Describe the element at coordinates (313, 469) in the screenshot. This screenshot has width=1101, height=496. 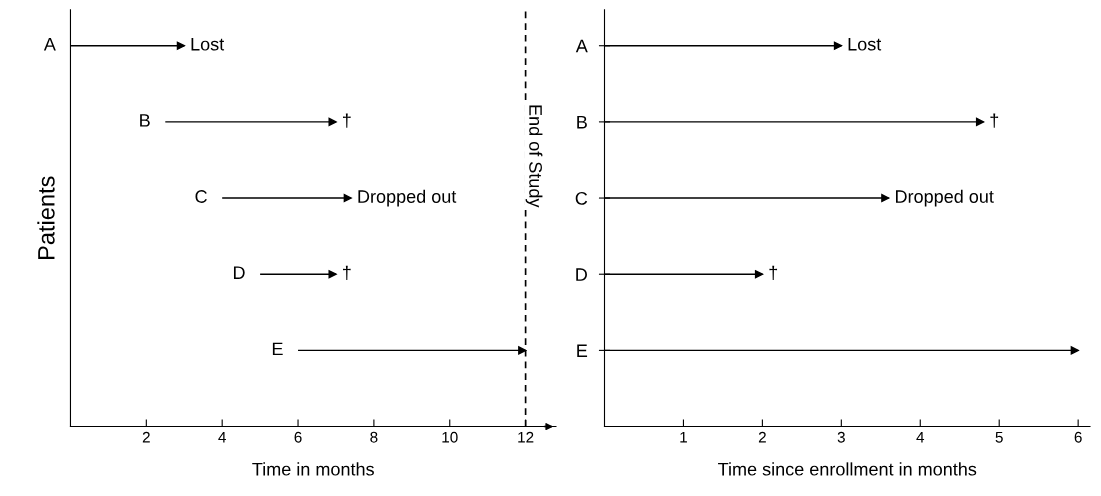
I see `x-axis-title: Time in months` at that location.